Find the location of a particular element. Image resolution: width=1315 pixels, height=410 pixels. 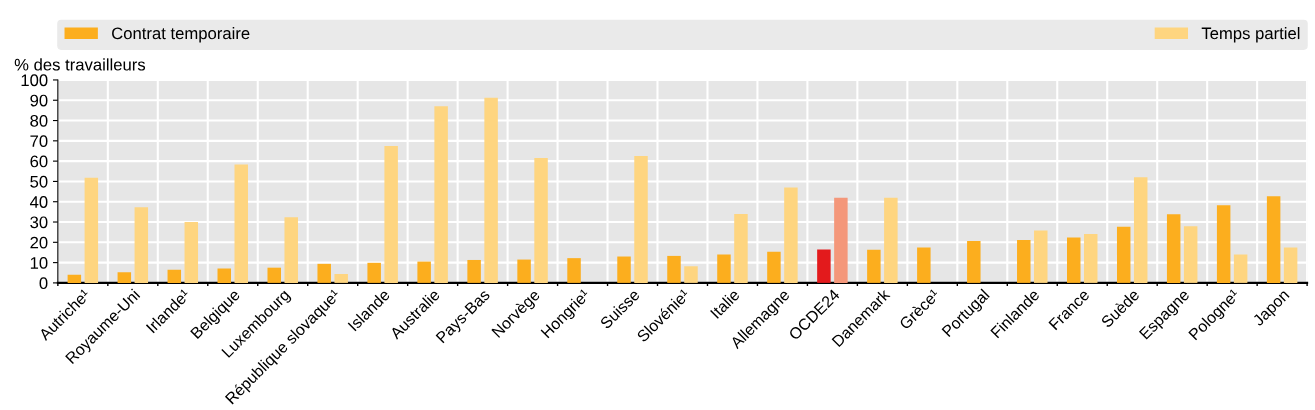

y-tick-label: 100 is located at coordinates (34, 80).